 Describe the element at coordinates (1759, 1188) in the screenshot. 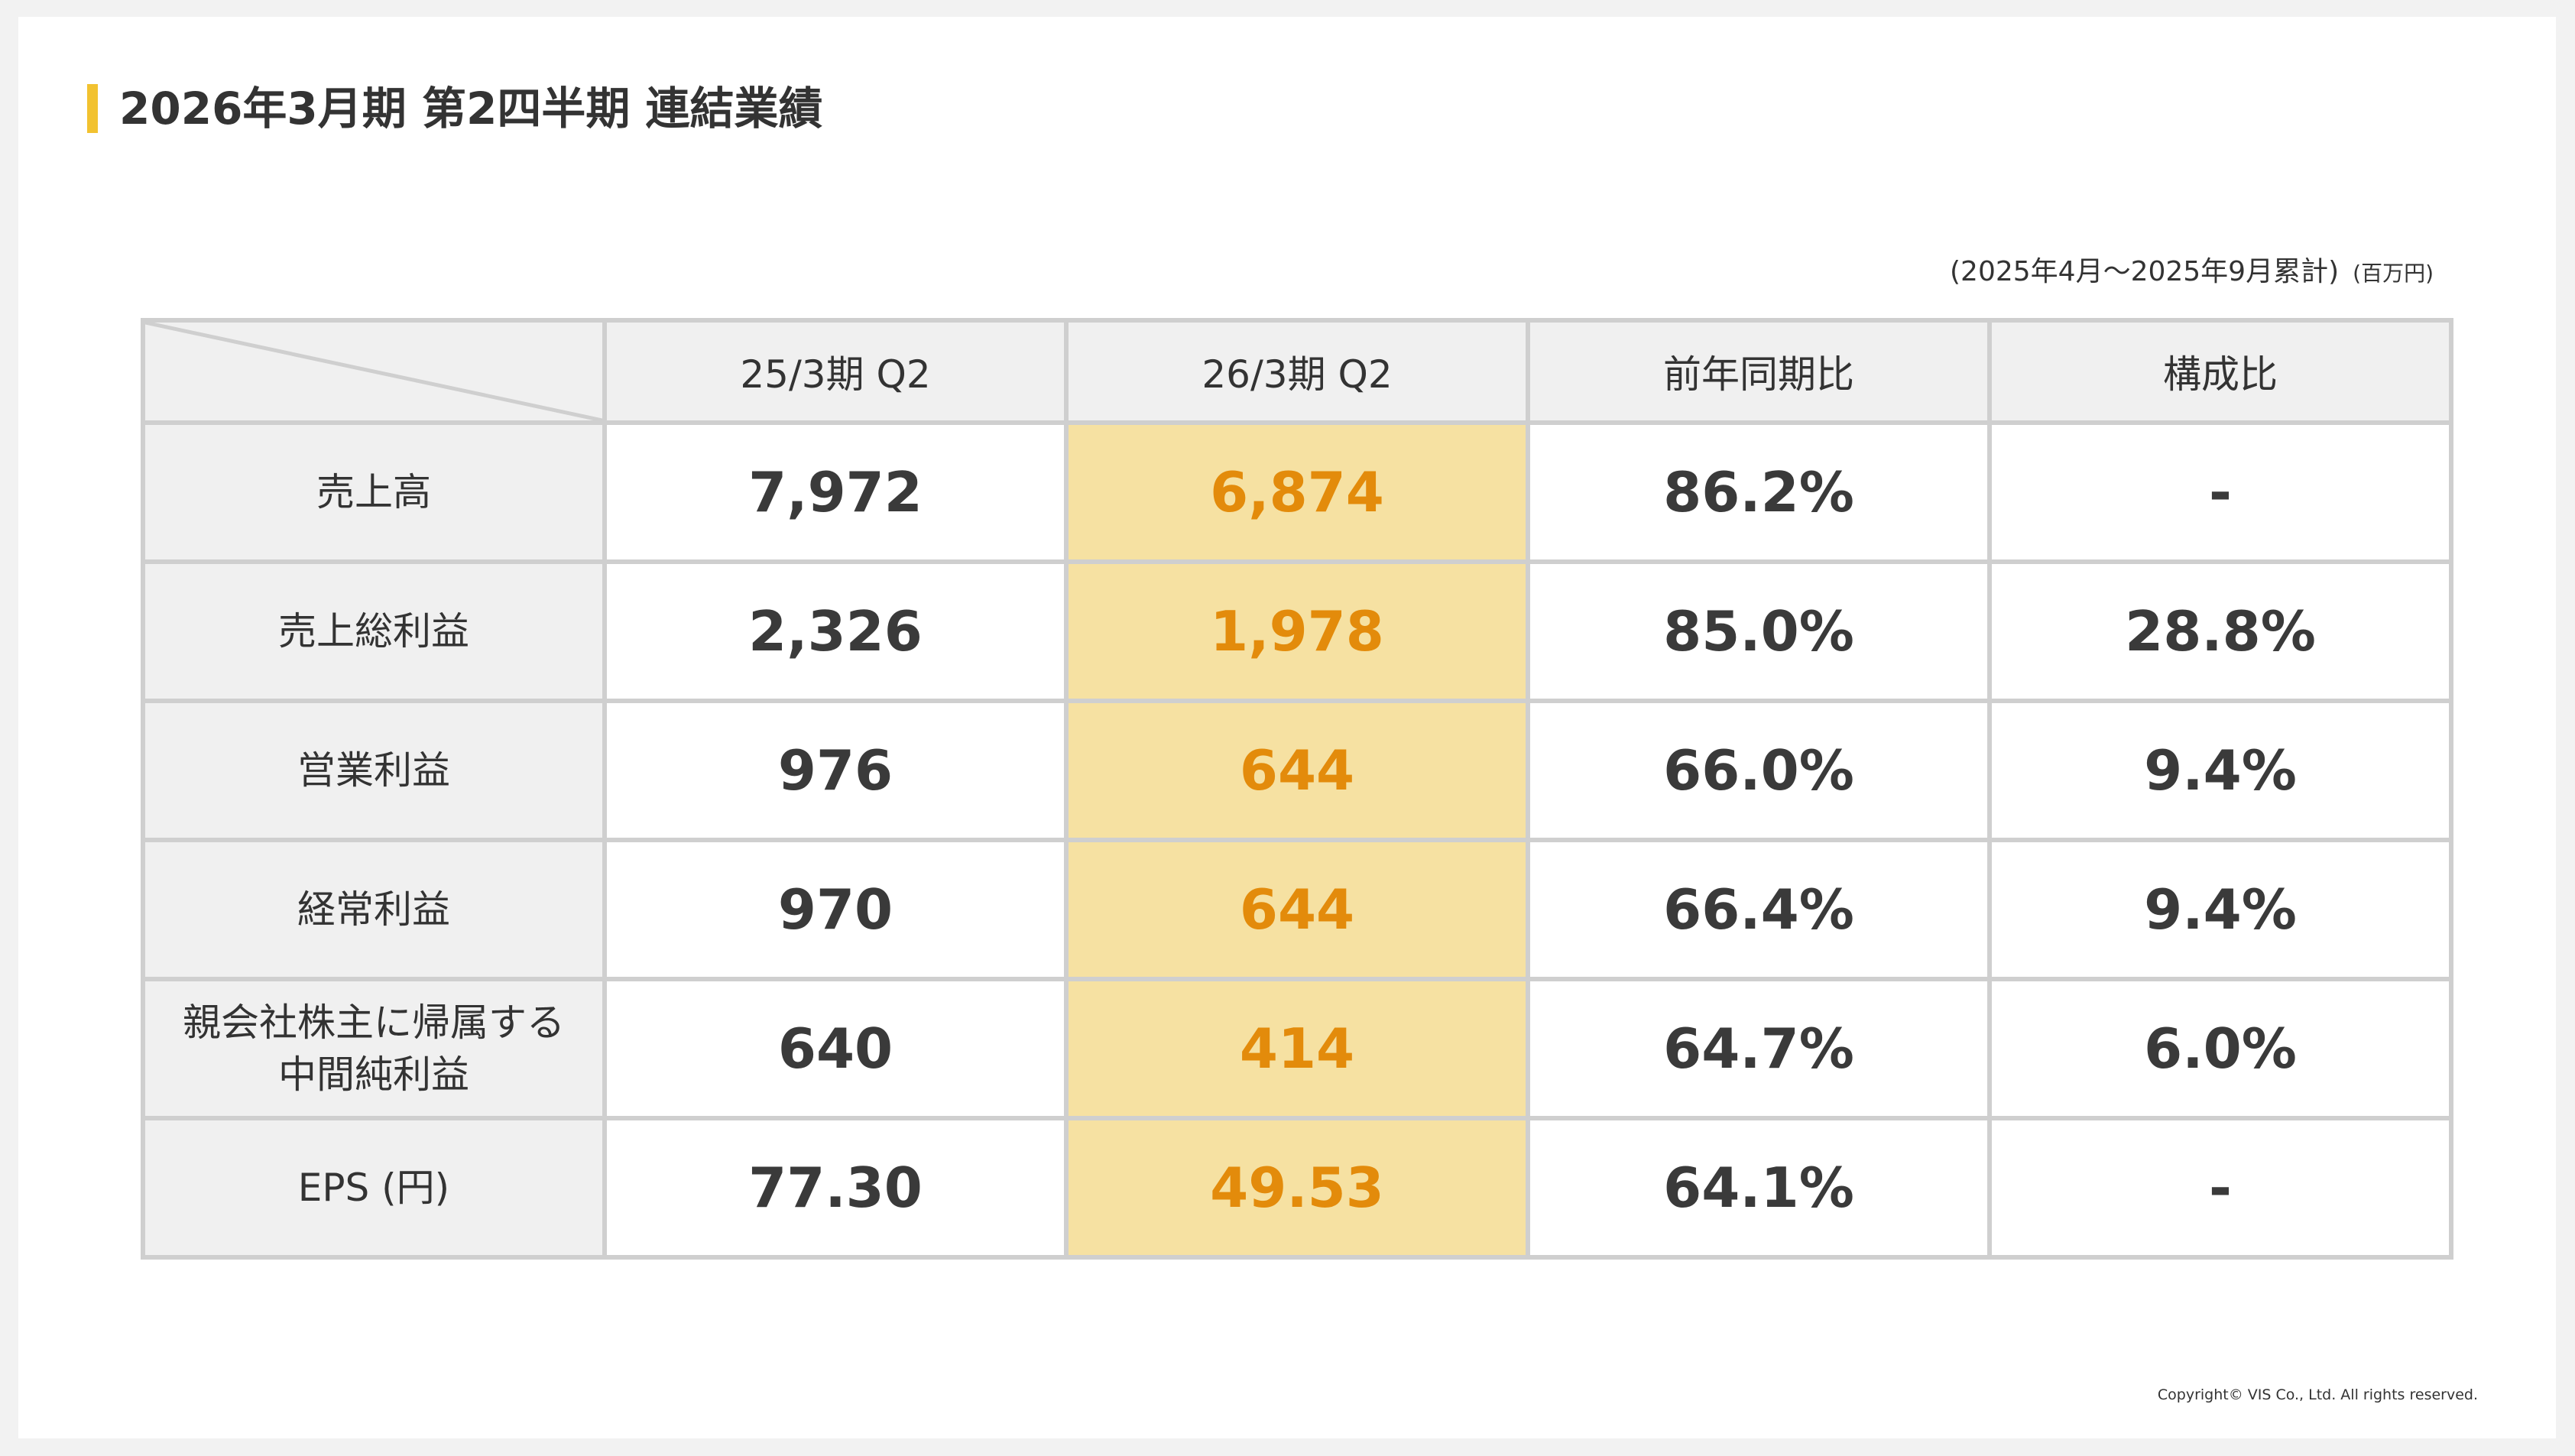

I see `value-yoy: 64.1%` at that location.